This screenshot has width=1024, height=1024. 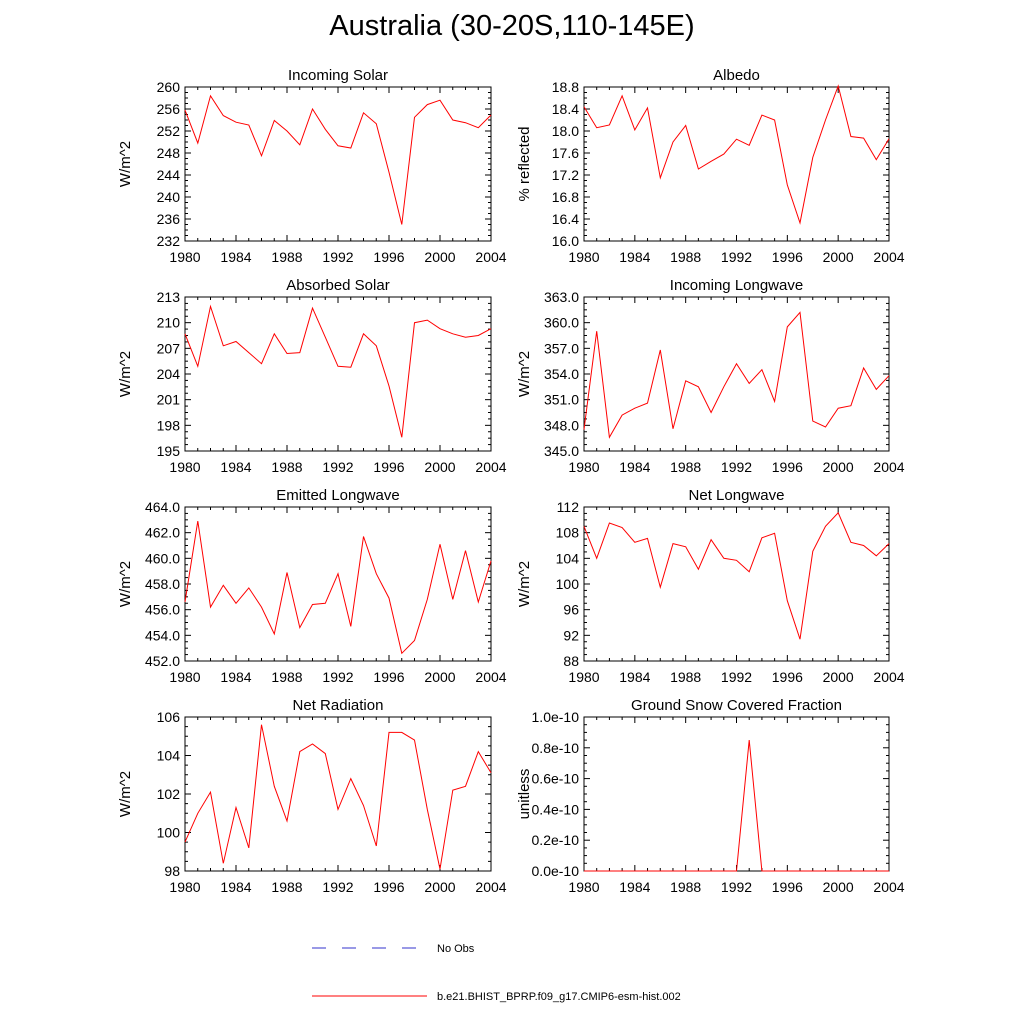 I want to click on panel-title: Net Longwave, so click(x=737, y=495).